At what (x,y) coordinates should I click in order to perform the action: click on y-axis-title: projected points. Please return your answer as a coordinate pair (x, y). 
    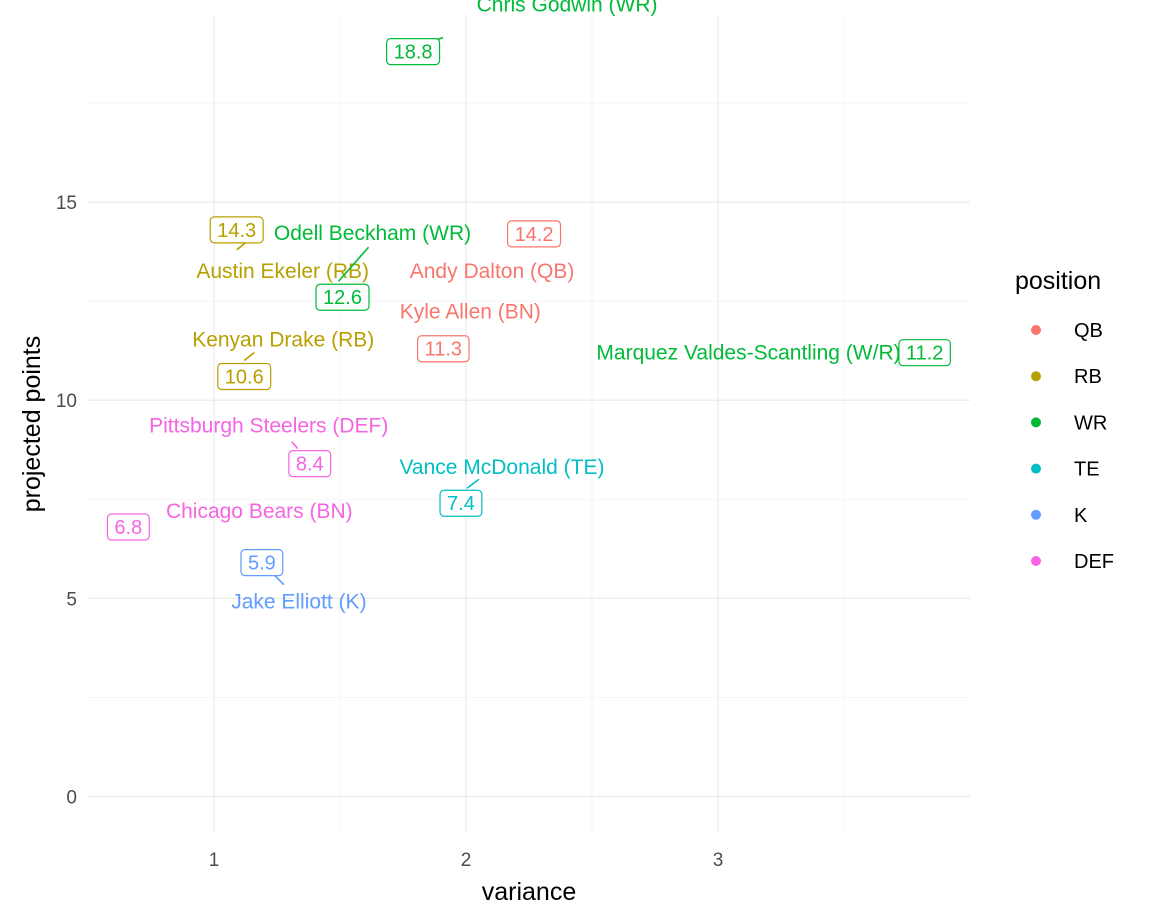
    Looking at the image, I should click on (32, 424).